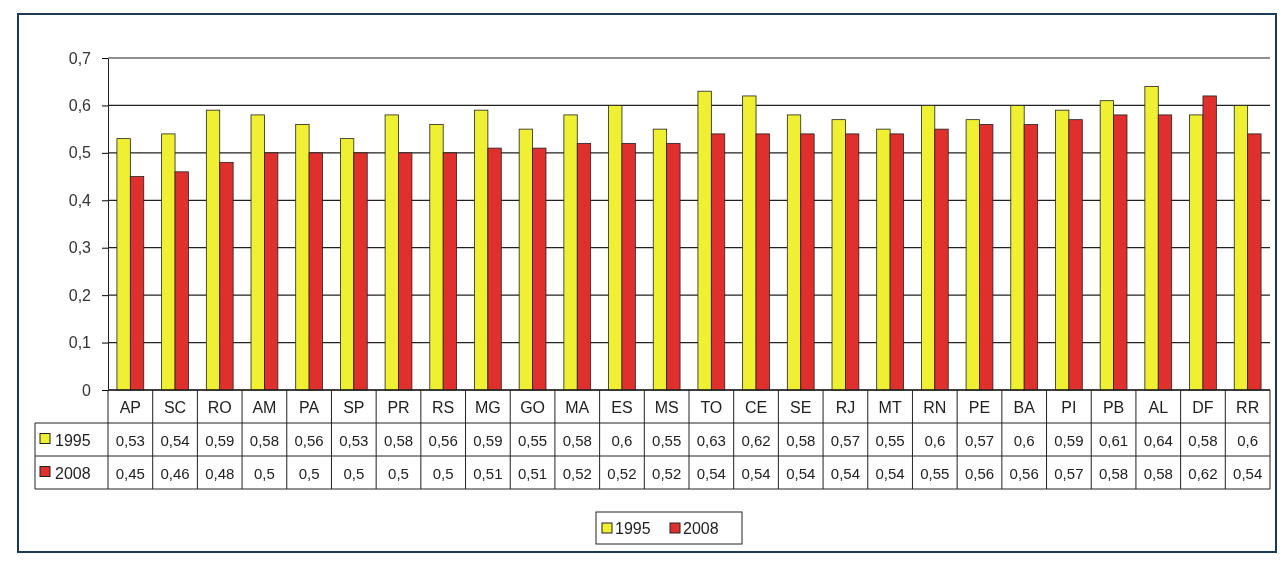 The height and width of the screenshot is (561, 1281). I want to click on x-tick-label: RO, so click(219, 407).